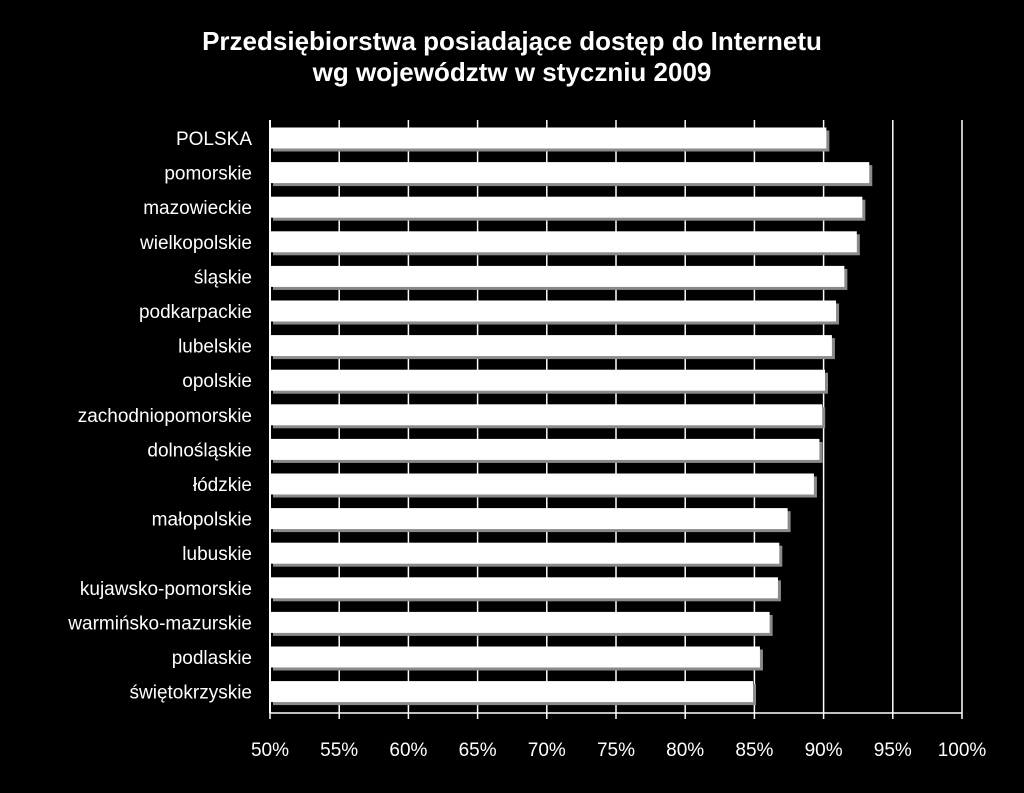 The width and height of the screenshot is (1024, 793). What do you see at coordinates (214, 139) in the screenshot?
I see `category-label: POLSKA` at bounding box center [214, 139].